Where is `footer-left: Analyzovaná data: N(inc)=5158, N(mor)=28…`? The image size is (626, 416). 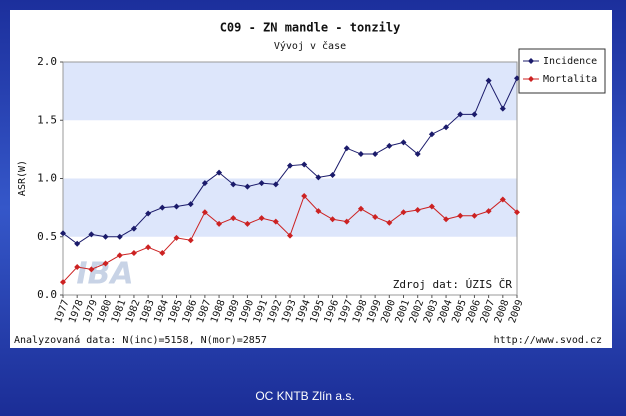
footer-left: Analyzovaná data: N(inc)=5158, N(mor)=28… is located at coordinates (140, 340).